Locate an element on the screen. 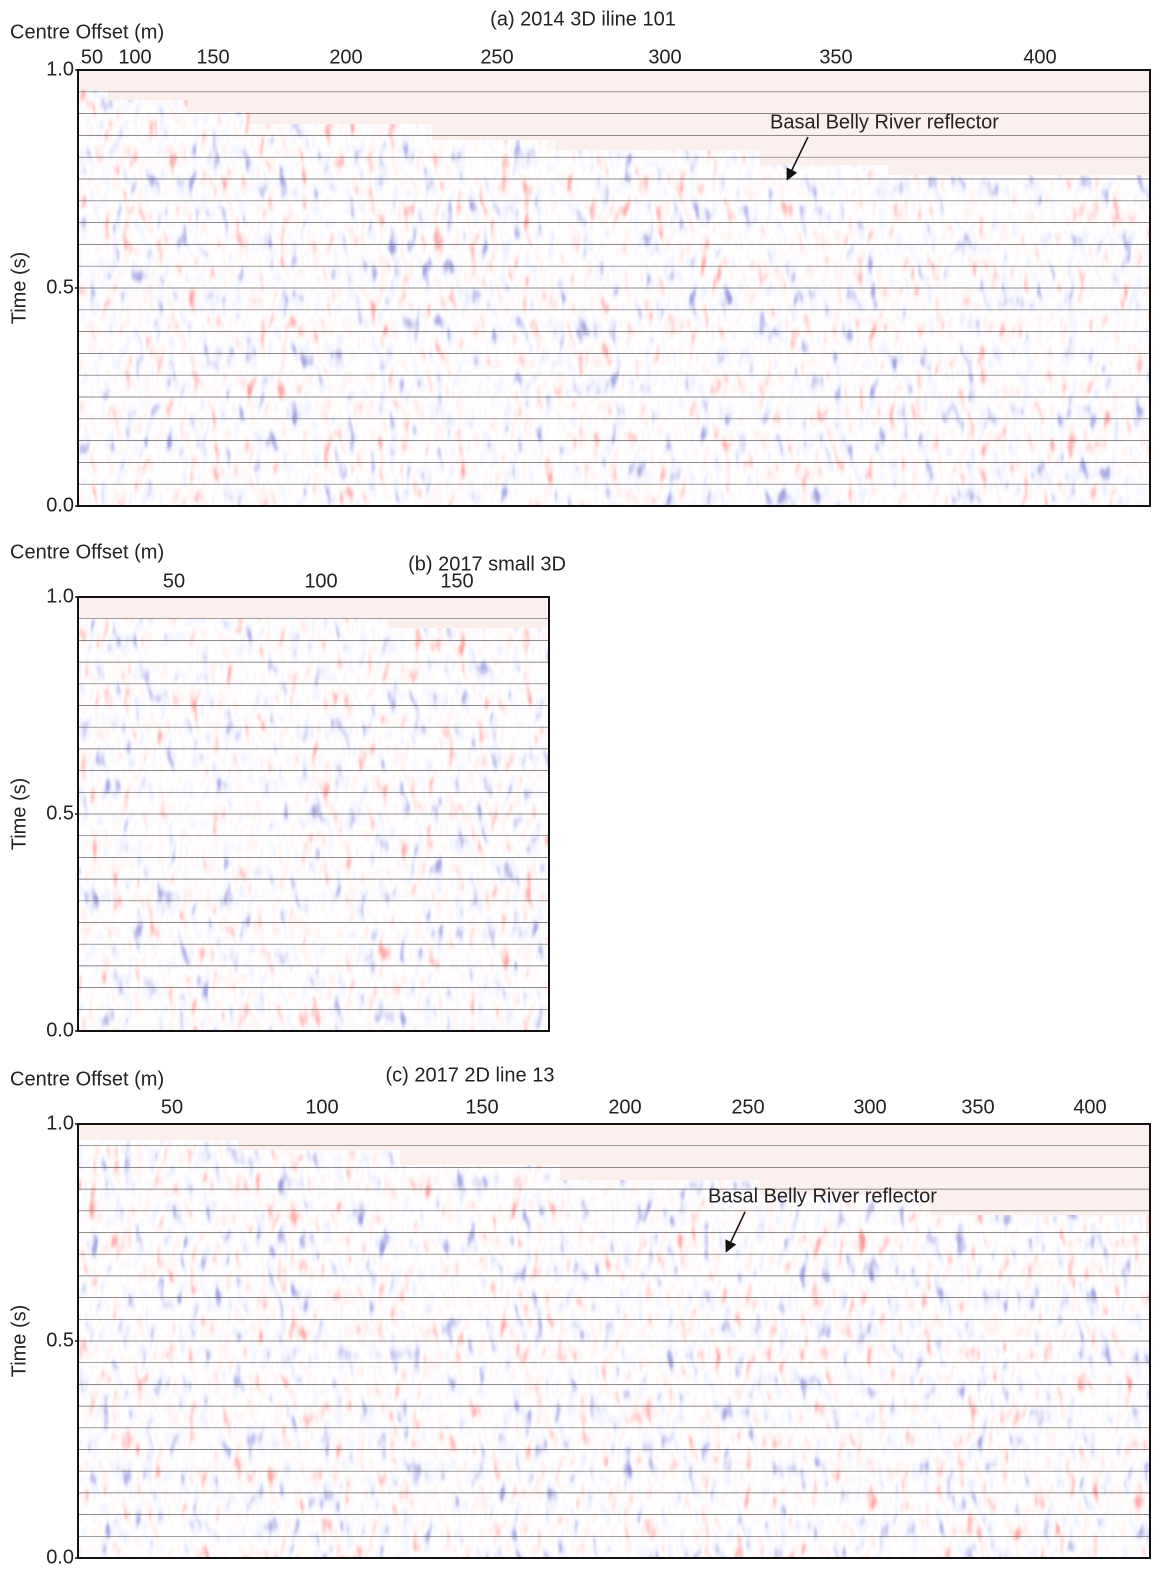 The width and height of the screenshot is (1156, 1581). panel-title: (b) 2017 small 3D is located at coordinates (487, 564).